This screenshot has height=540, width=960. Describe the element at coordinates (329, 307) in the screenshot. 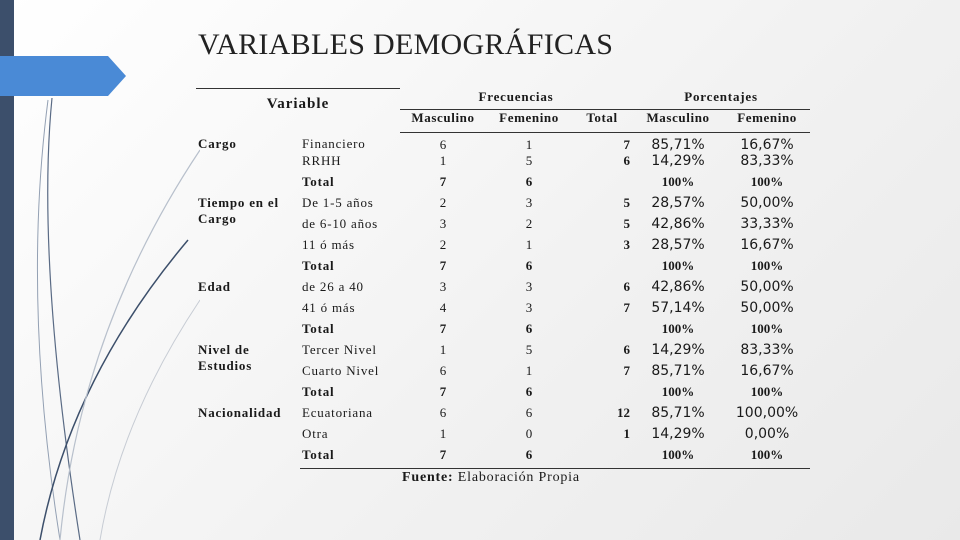

I see `subcategory-cell: 41 ó más` at that location.